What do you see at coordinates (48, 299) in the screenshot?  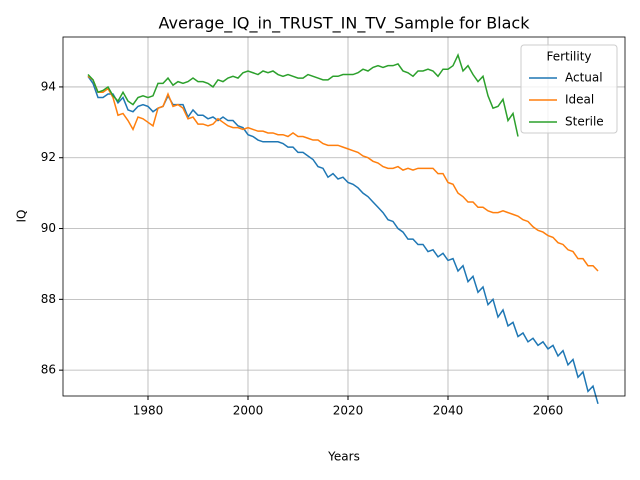 I see `y-tick-label: 88` at bounding box center [48, 299].